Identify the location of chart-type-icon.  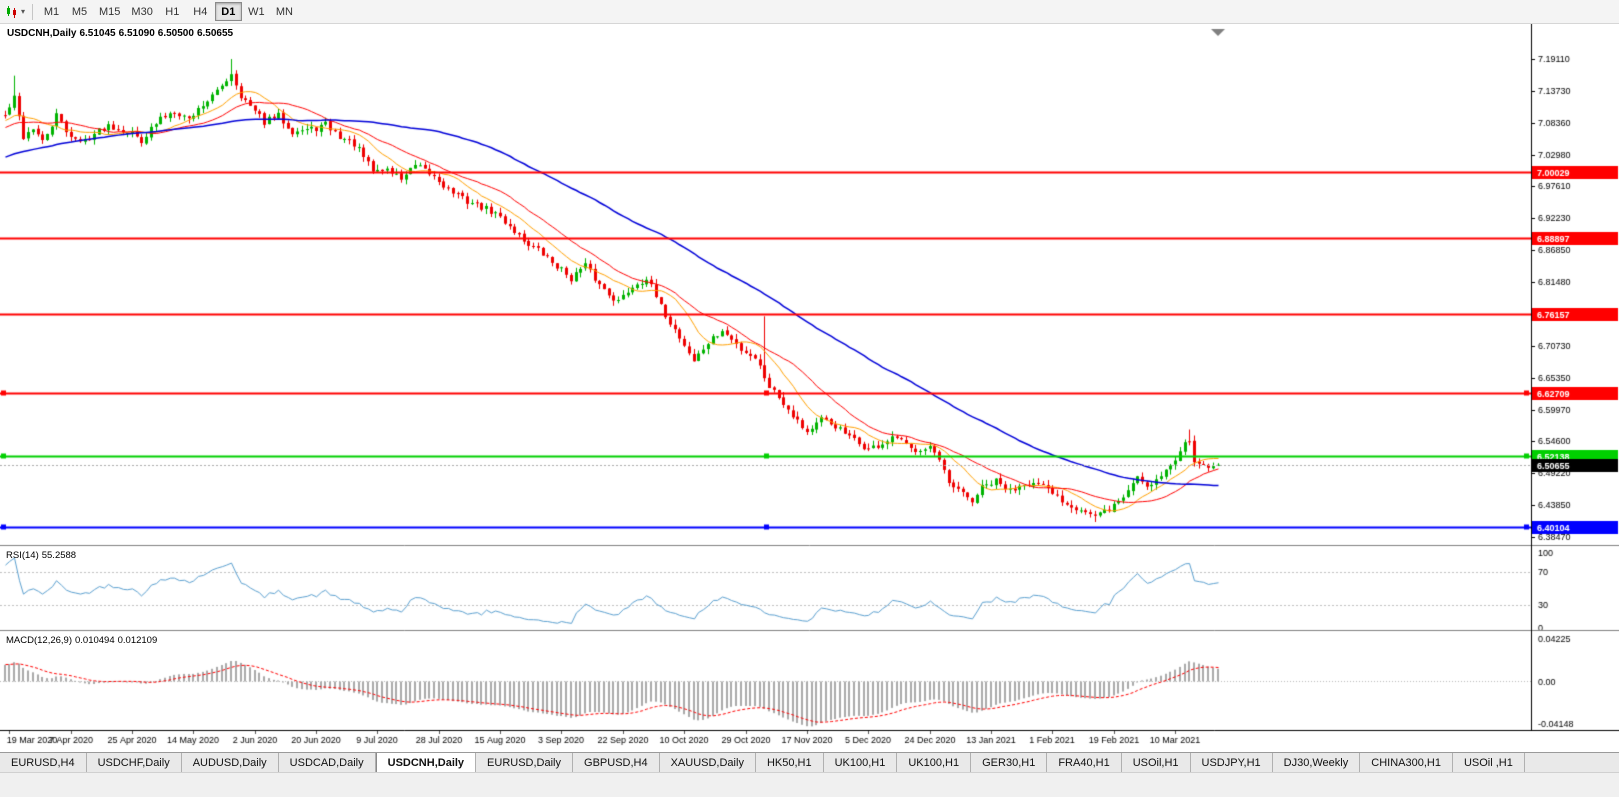
(12, 12).